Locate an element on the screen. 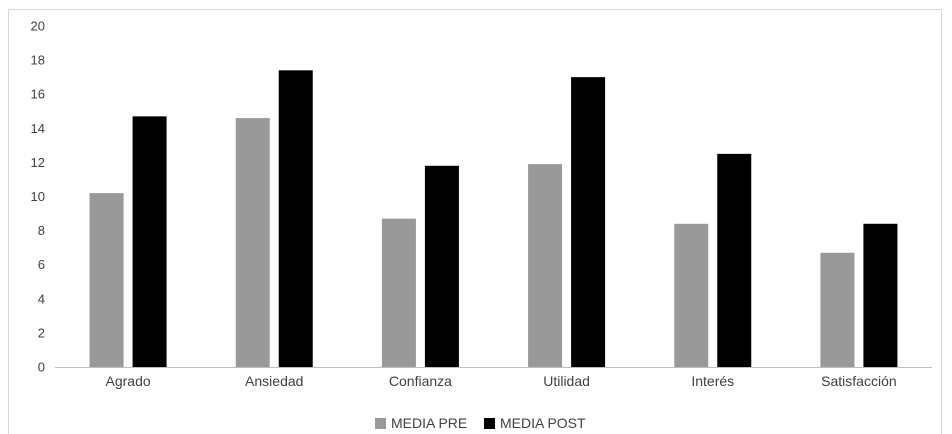  y-tick-label: 12 is located at coordinates (38, 162).